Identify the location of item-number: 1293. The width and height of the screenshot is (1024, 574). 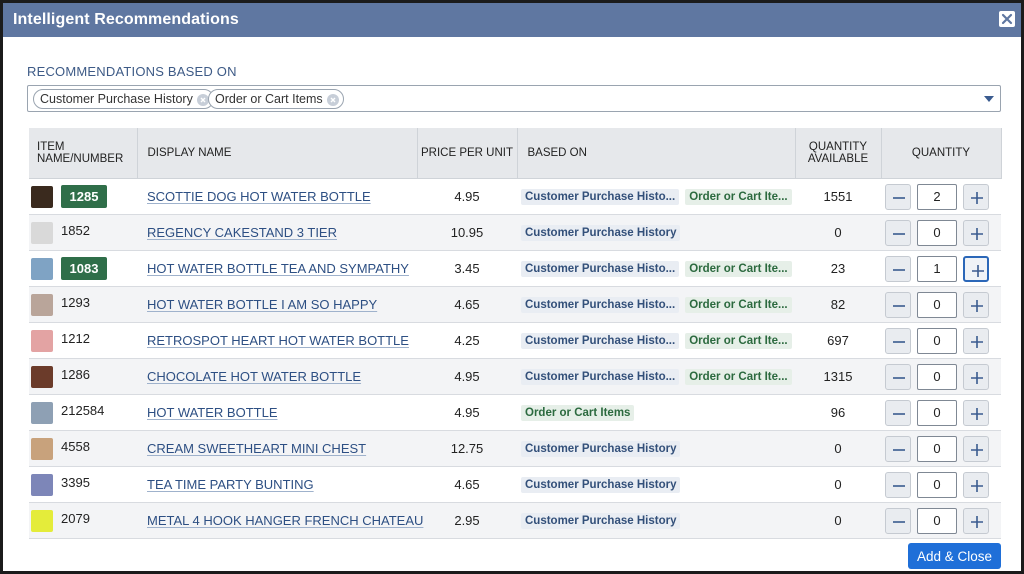
(75, 302).